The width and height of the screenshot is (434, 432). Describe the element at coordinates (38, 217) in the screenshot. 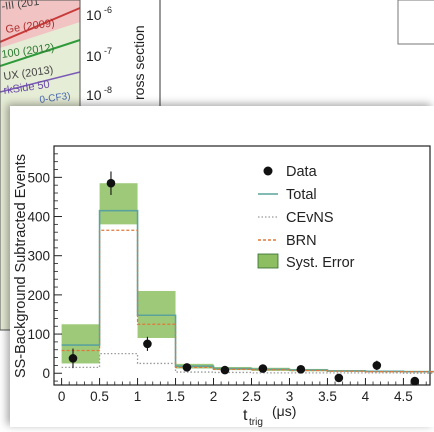

I see `y-tick-label-4: 400` at that location.